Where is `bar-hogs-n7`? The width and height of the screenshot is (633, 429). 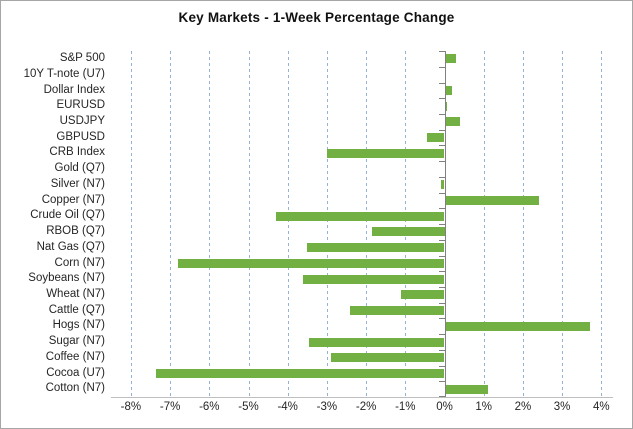
bar-hogs-n7 is located at coordinates (517, 326).